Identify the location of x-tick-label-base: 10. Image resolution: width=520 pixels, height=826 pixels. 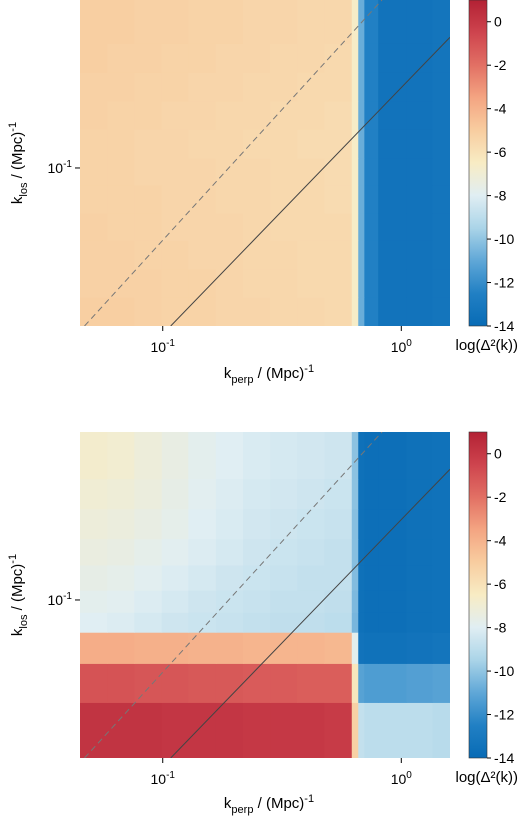
(158, 779).